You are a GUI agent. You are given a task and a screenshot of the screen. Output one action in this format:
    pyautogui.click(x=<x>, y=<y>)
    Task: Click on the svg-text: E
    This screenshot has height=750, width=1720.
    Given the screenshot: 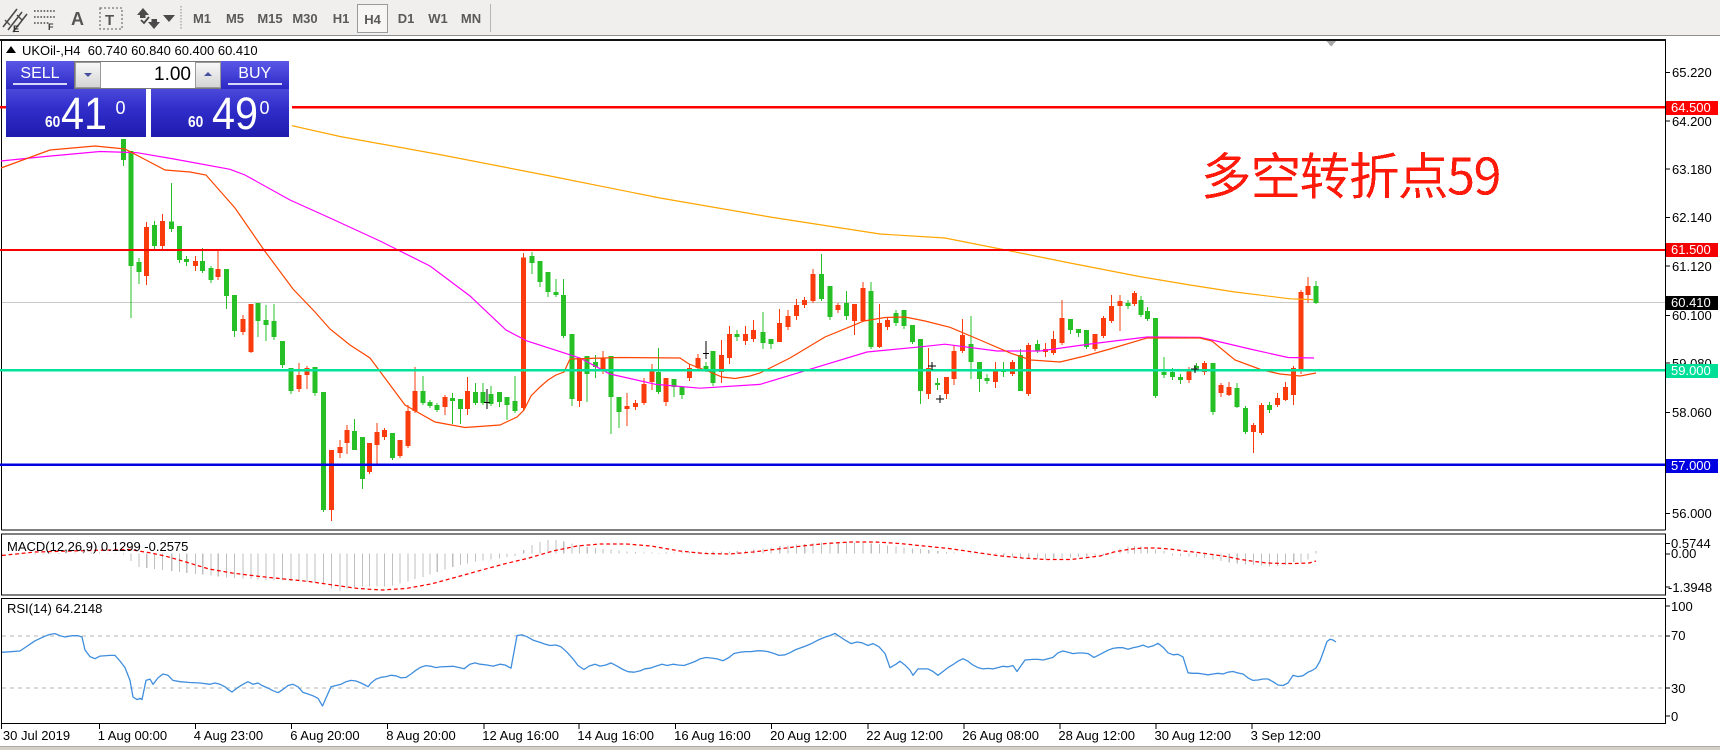 What is the action you would take?
    pyautogui.click(x=16, y=29)
    